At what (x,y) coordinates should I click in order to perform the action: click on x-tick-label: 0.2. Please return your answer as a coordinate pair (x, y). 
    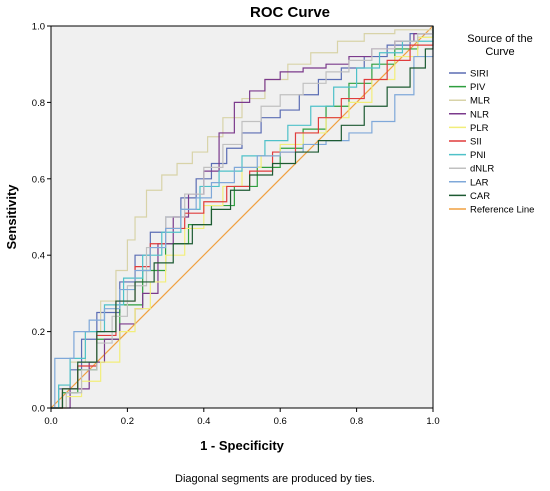
    Looking at the image, I should click on (127, 421).